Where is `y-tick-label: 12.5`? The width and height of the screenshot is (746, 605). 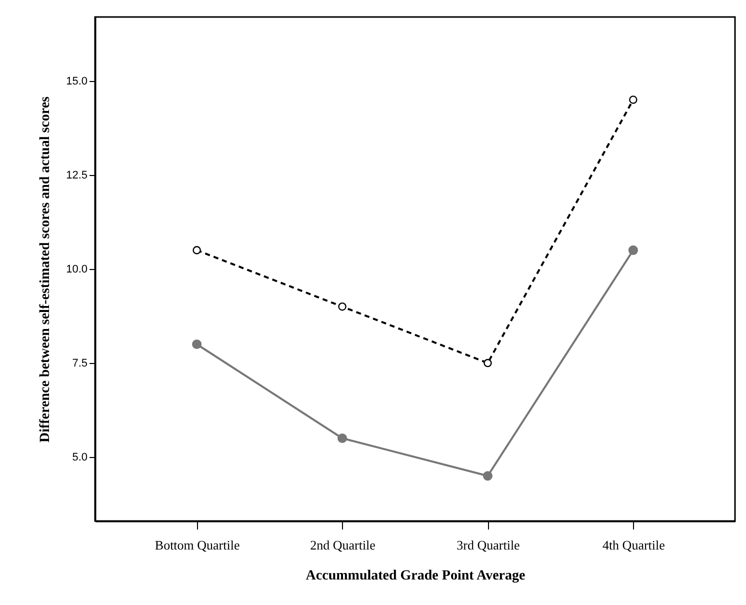 y-tick-label: 12.5 is located at coordinates (77, 175).